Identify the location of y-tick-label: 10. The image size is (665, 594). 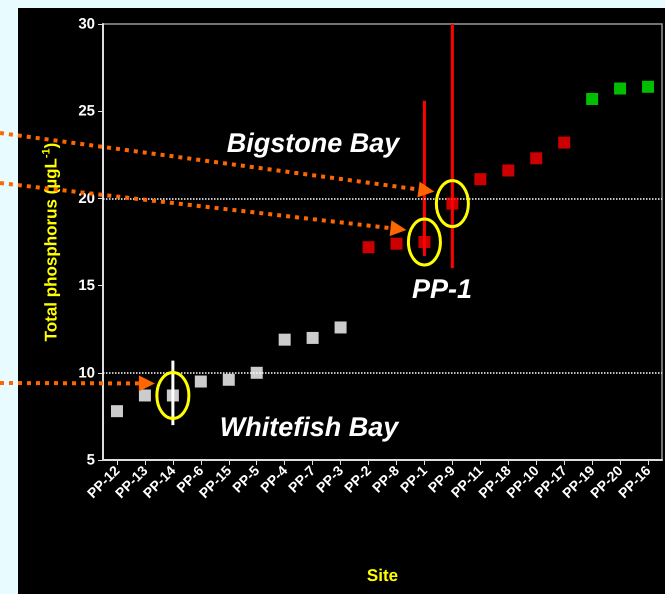
(86, 373).